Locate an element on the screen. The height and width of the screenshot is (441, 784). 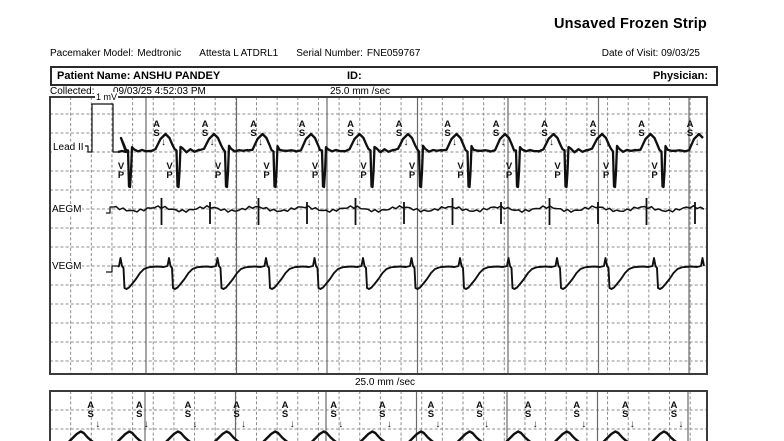
page-title: Unsaved Frozen Strip is located at coordinates (630, 24).